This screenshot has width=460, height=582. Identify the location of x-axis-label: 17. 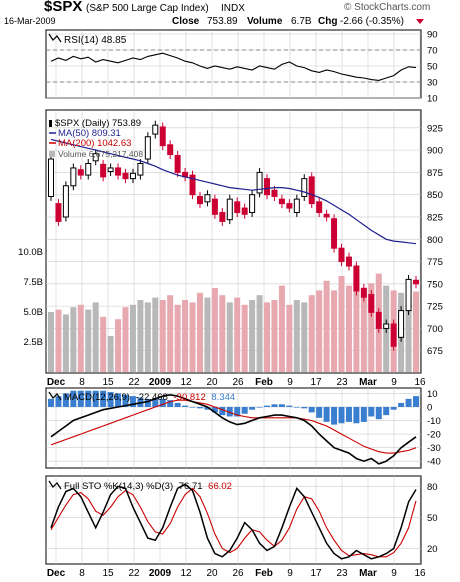
(316, 382).